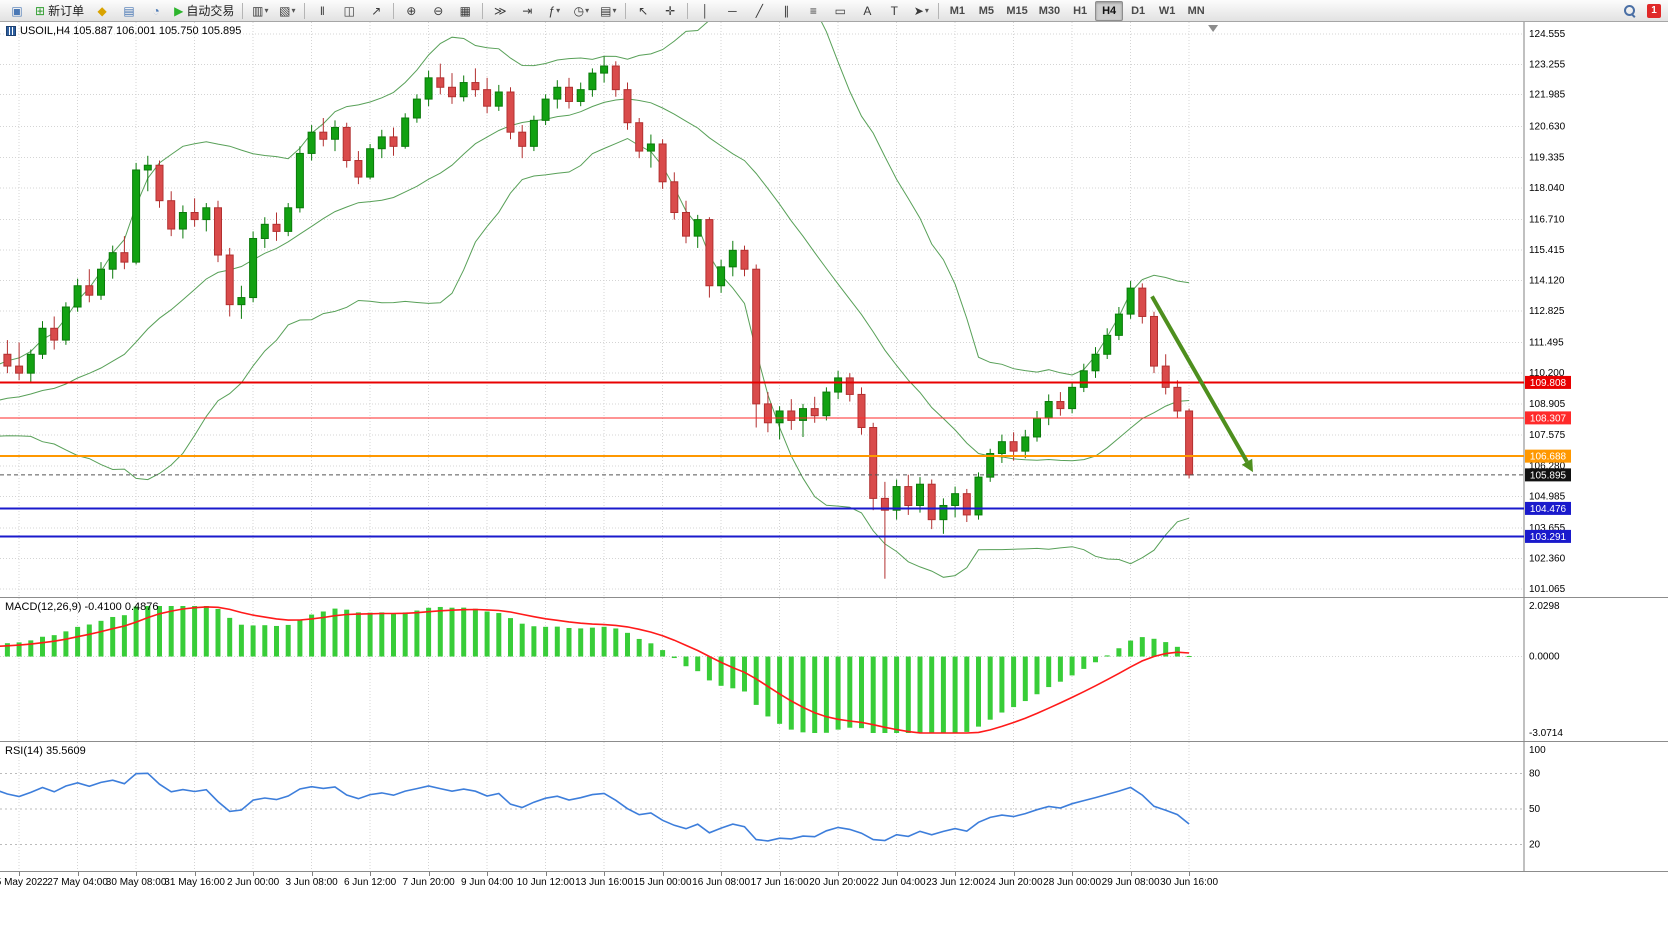  Describe the element at coordinates (1213, 28) in the screenshot. I see `chart-shift-marker` at that location.